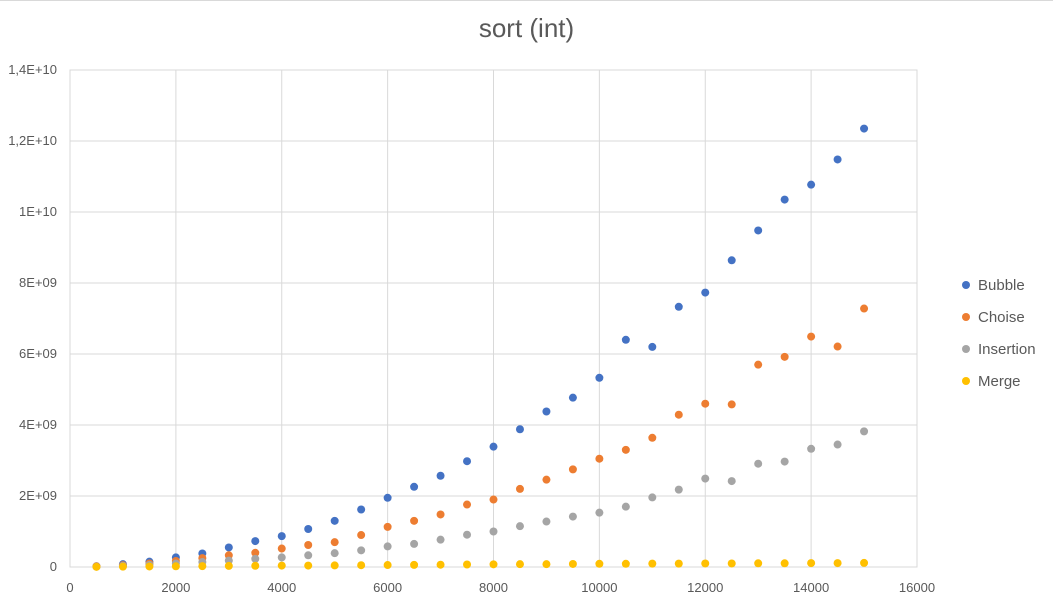 This screenshot has height=599, width=1053. Describe the element at coordinates (493, 587) in the screenshot. I see `x-tick-label: 8000` at that location.